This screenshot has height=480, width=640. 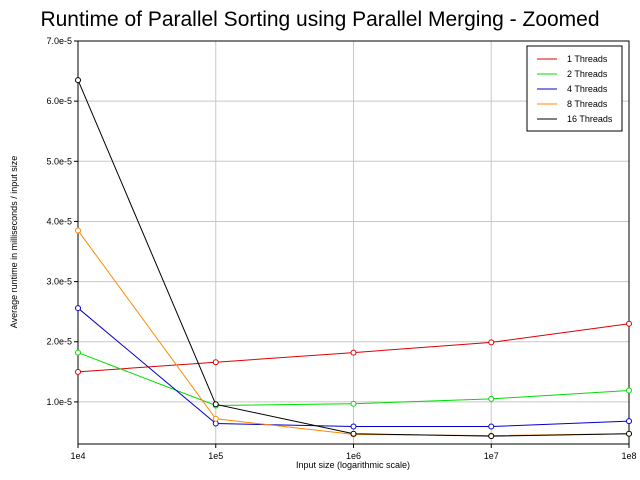 What do you see at coordinates (491, 456) in the screenshot?
I see `x-tick-label: 1e7` at bounding box center [491, 456].